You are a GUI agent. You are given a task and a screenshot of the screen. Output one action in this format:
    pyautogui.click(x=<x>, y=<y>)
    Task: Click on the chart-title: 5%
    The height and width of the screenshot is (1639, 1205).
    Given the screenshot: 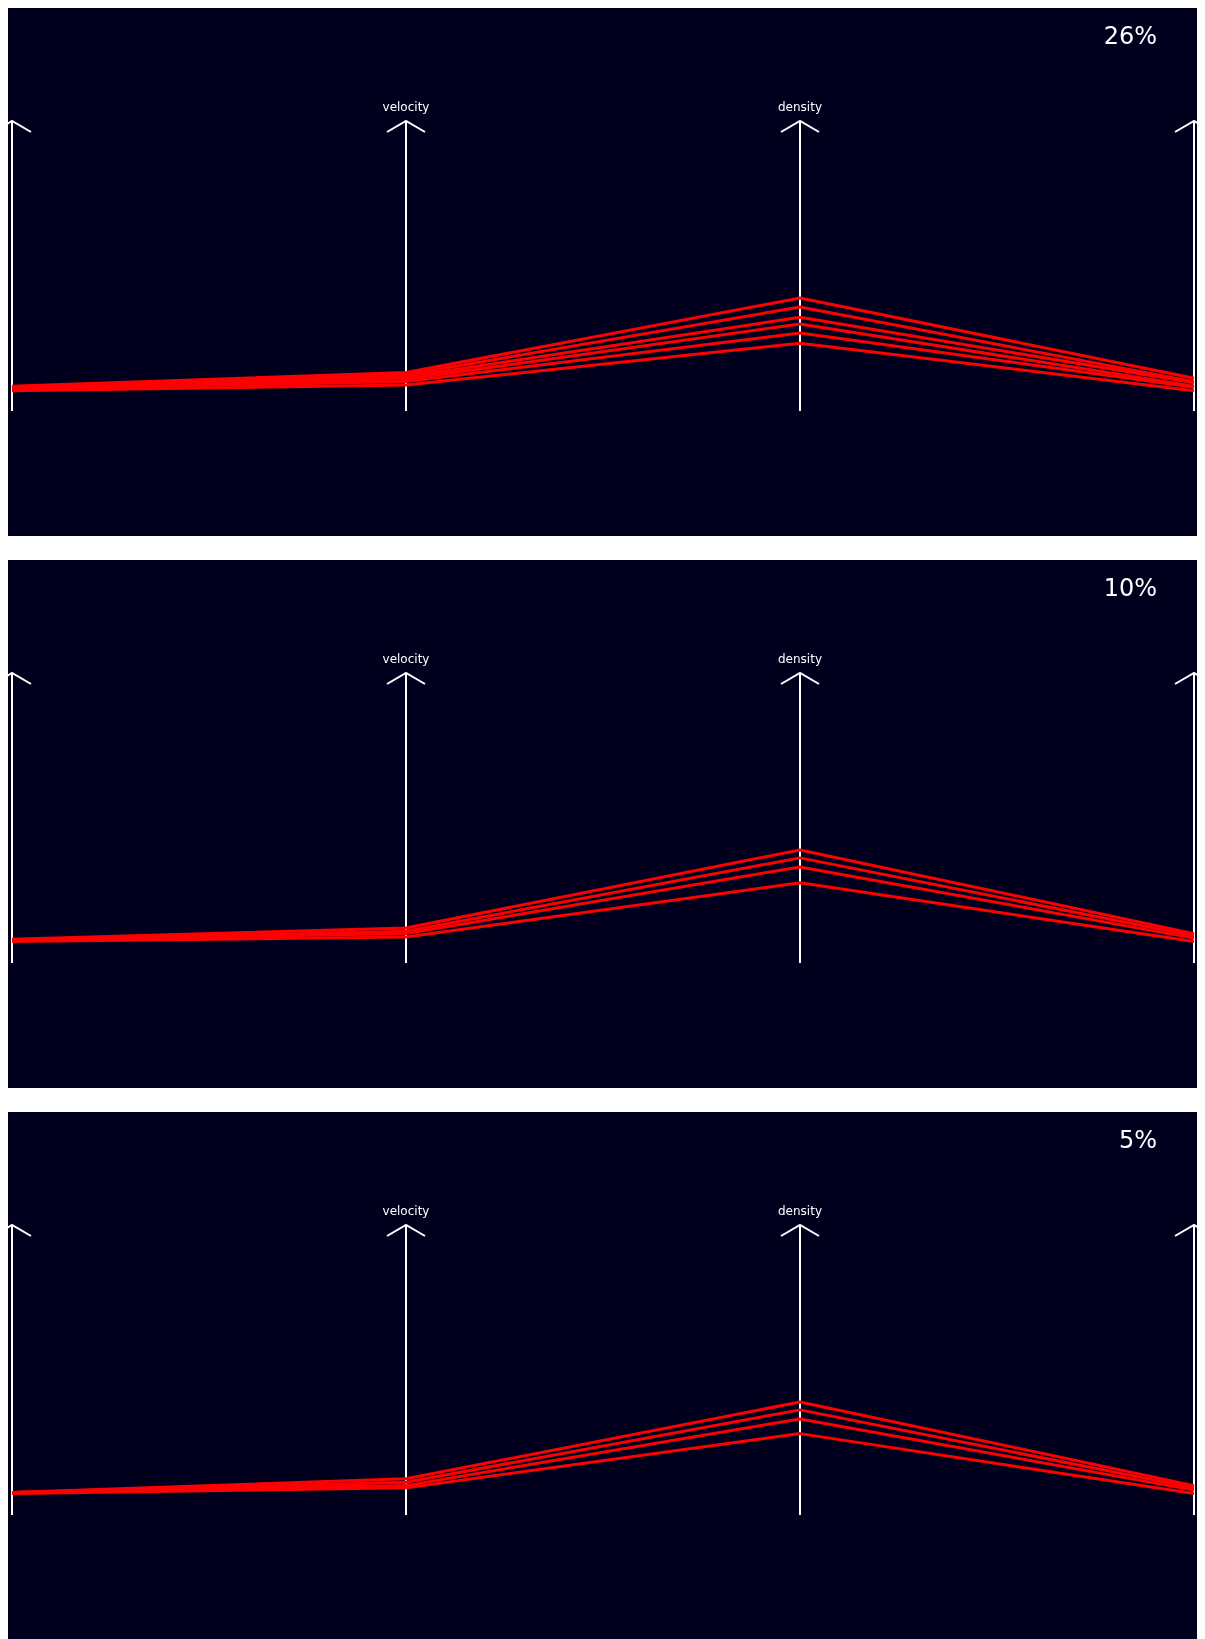 What is the action you would take?
    pyautogui.click(x=1137, y=1140)
    